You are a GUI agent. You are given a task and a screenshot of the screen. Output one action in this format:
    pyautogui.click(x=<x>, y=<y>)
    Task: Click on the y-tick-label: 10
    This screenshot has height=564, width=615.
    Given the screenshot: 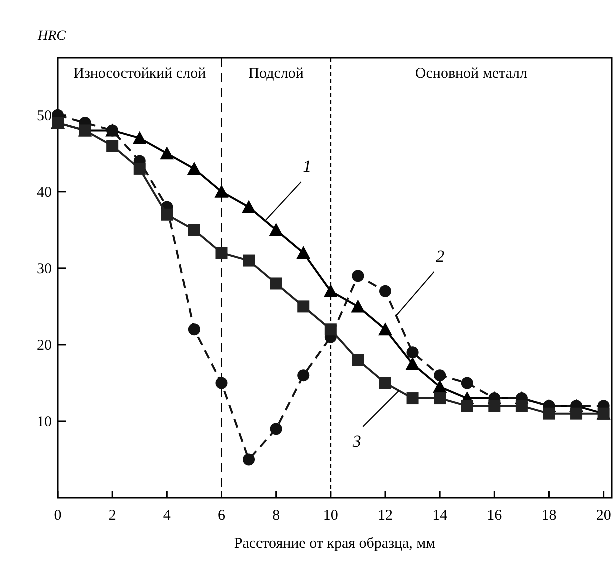 What is the action you would take?
    pyautogui.click(x=44, y=422)
    